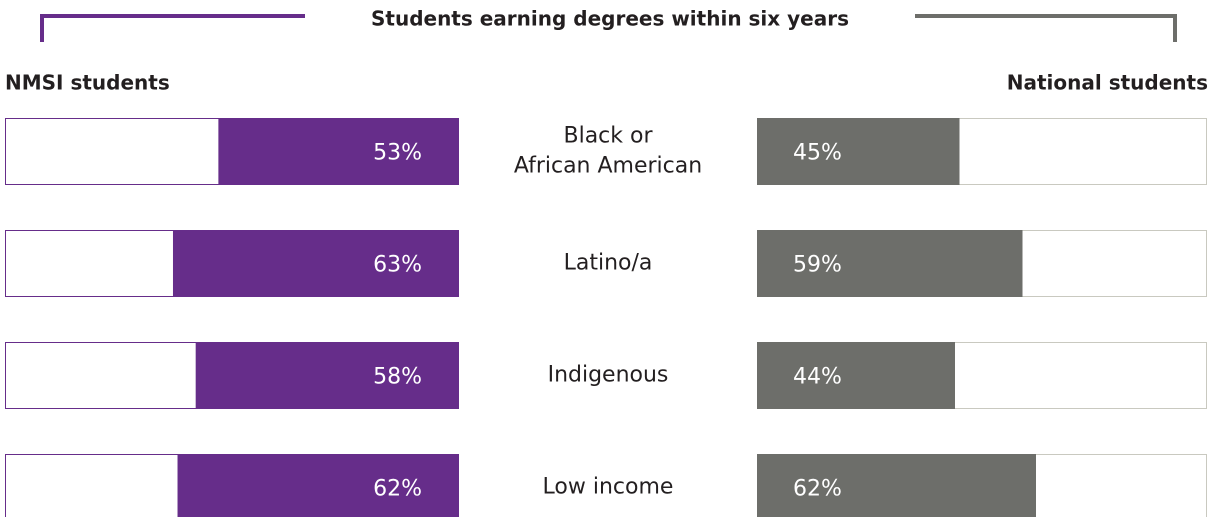 The height and width of the screenshot is (517, 1213). I want to click on category-label: Low income, so click(608, 487).